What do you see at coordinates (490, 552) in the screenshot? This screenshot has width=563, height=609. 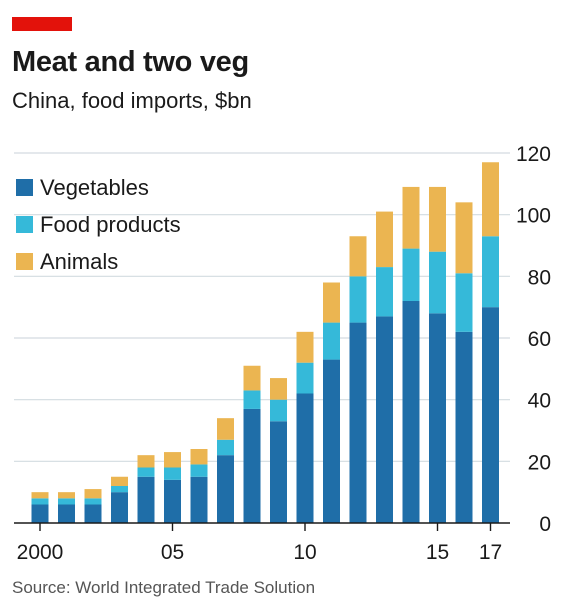 I see `x-tick-label: 17` at bounding box center [490, 552].